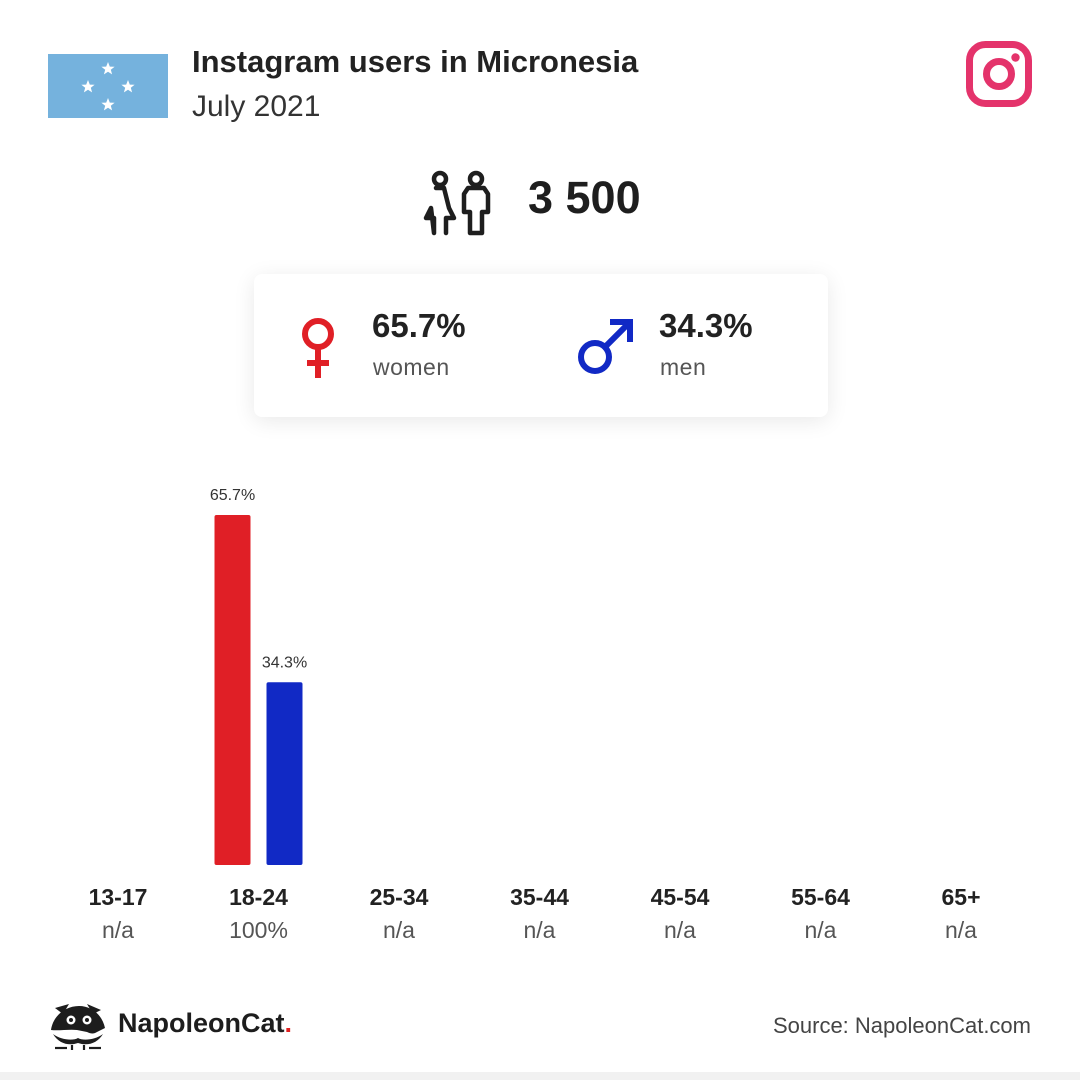 This screenshot has width=1080, height=1080. Describe the element at coordinates (258, 930) in the screenshot. I see `age-group-share: 100%` at that location.